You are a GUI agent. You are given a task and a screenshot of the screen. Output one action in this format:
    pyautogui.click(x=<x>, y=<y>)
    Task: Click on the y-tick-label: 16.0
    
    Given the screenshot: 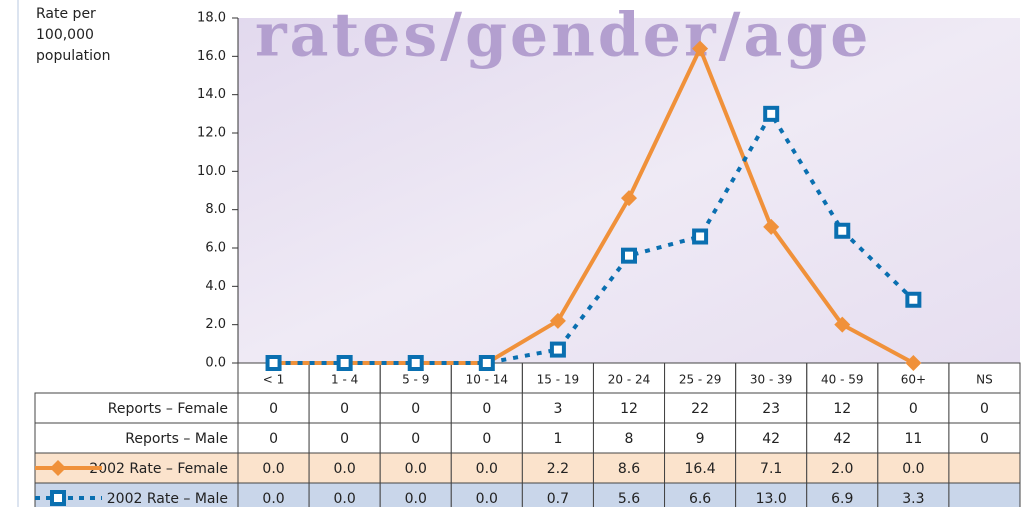 What is the action you would take?
    pyautogui.click(x=211, y=56)
    